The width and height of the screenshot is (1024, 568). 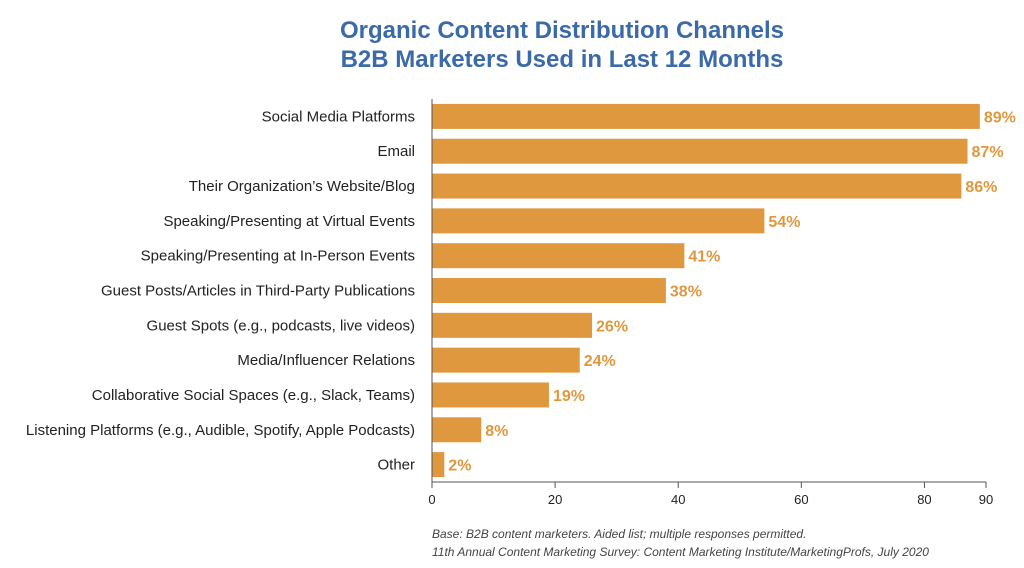 I want to click on x-tick-label-1: 20, so click(x=555, y=499).